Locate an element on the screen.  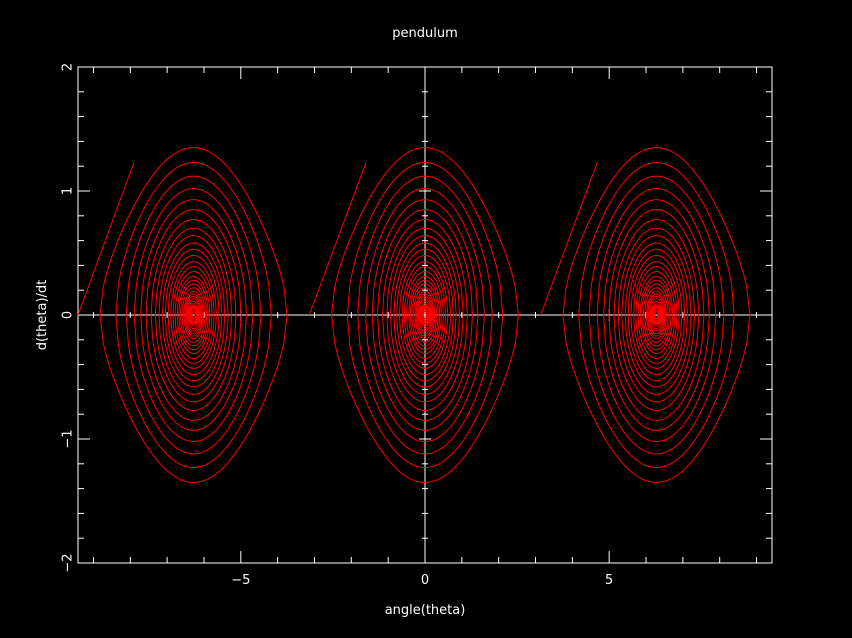
chart-title: pendulum is located at coordinates (425, 33).